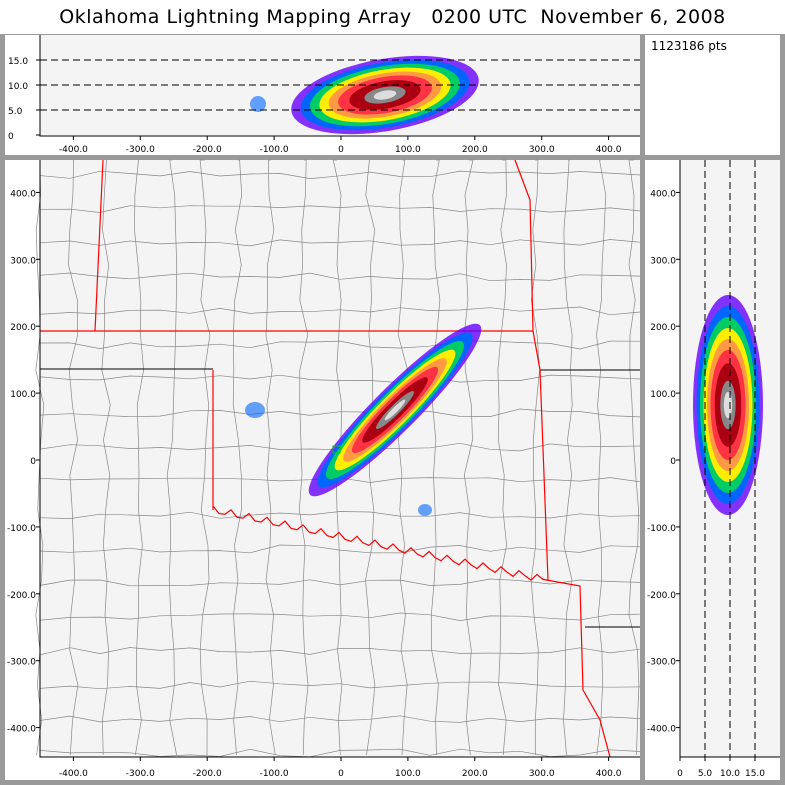 The width and height of the screenshot is (785, 785). What do you see at coordinates (11, 137) in the screenshot?
I see `top-y-tick-label: 0` at bounding box center [11, 137].